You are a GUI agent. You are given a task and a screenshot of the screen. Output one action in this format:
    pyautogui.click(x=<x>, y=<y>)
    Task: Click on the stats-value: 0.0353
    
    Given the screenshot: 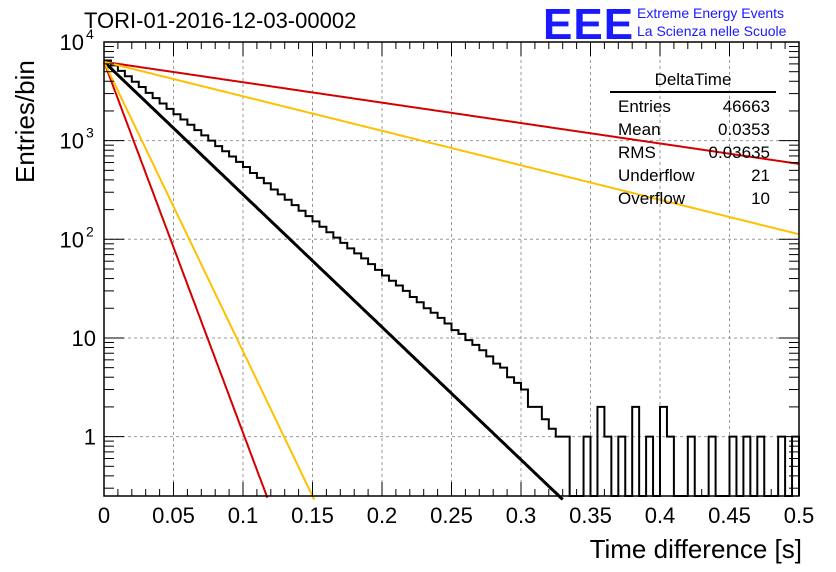 What is the action you would take?
    pyautogui.click(x=744, y=129)
    